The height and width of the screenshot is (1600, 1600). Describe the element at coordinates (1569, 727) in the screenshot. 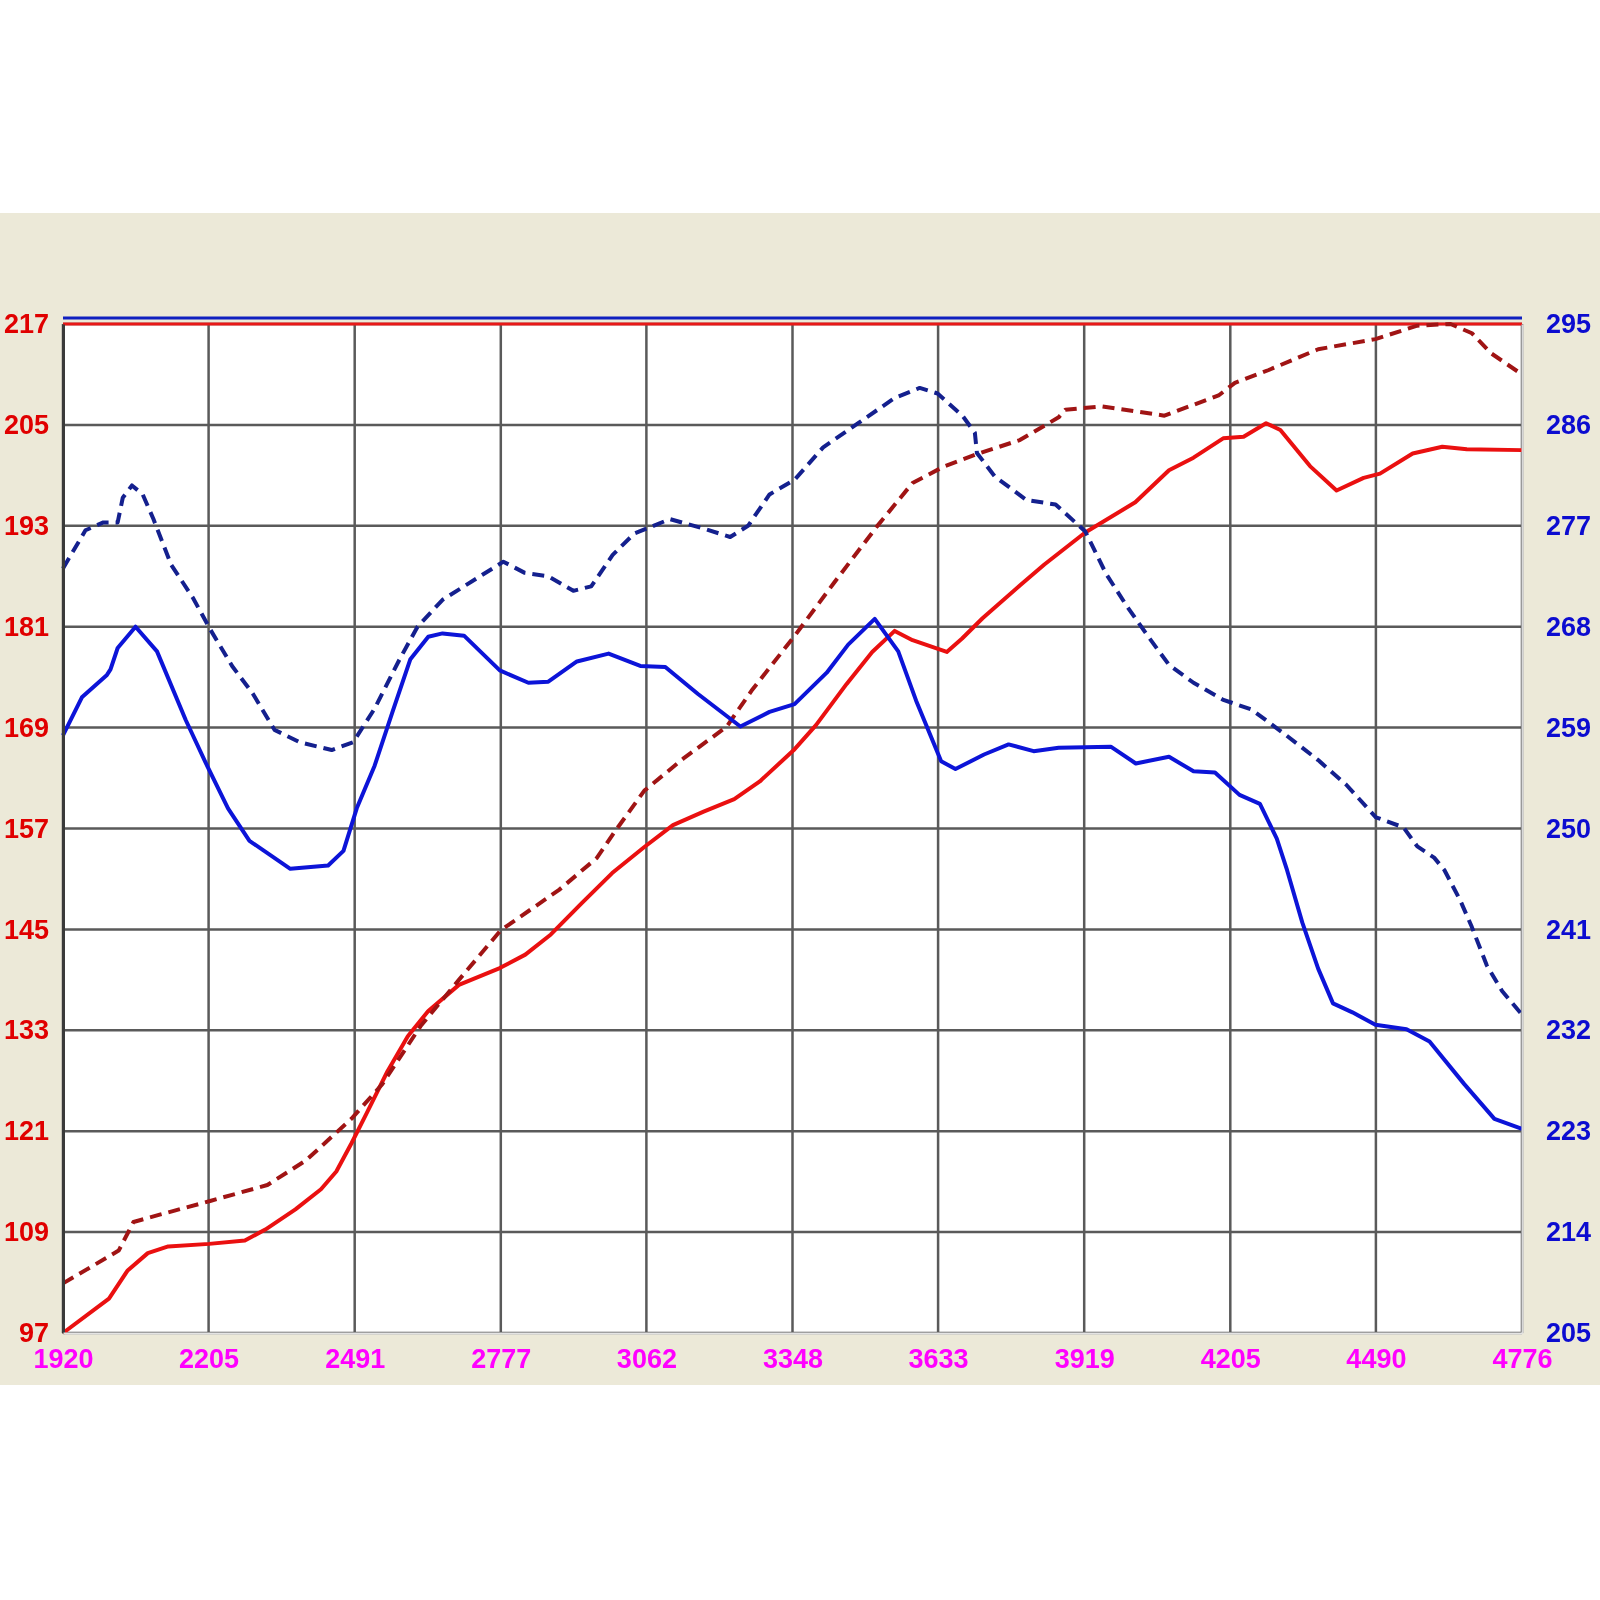

I see `y2-tick-label: 259` at that location.